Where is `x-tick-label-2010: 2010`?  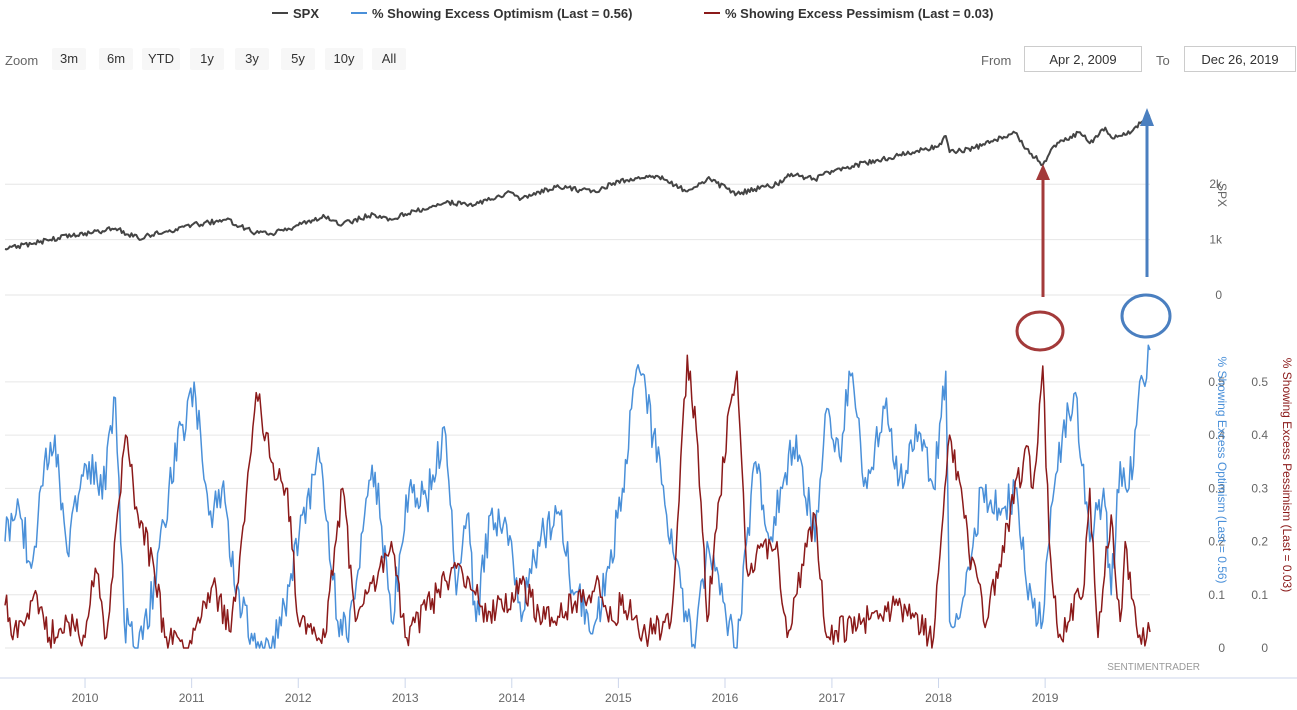
x-tick-label-2010: 2010 is located at coordinates (85, 698).